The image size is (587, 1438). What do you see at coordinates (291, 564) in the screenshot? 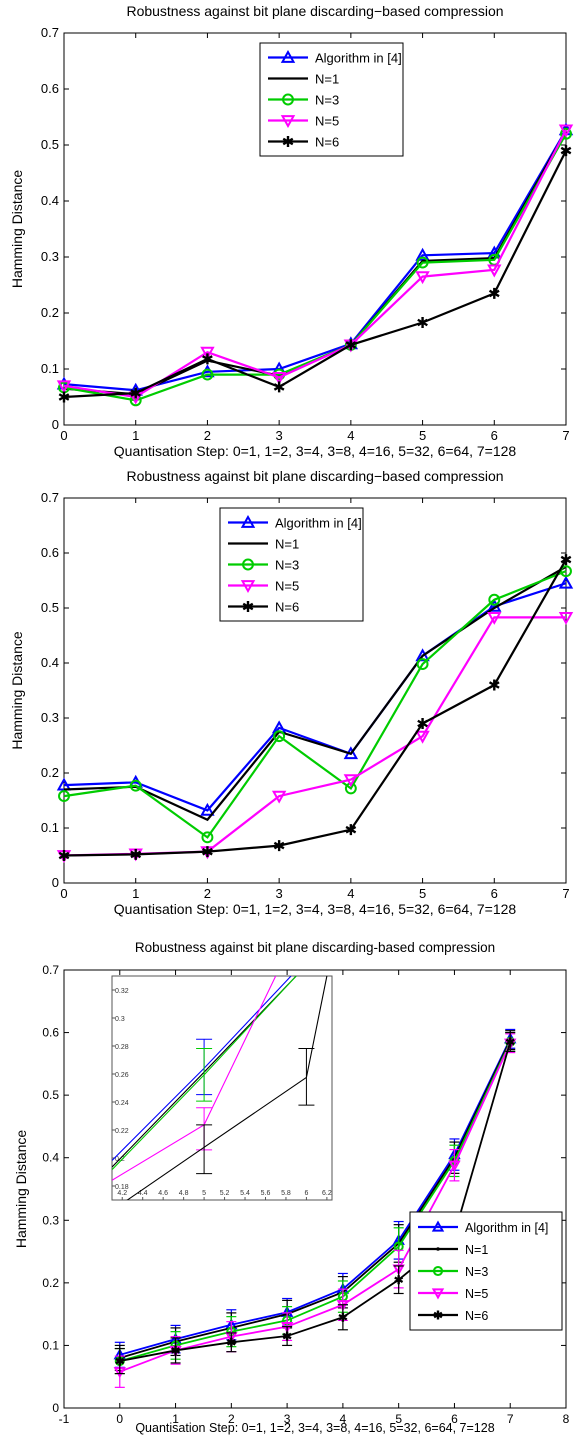
I see `legend: Algorithm in [4] N=1 N=3 N=5 N=6` at bounding box center [291, 564].